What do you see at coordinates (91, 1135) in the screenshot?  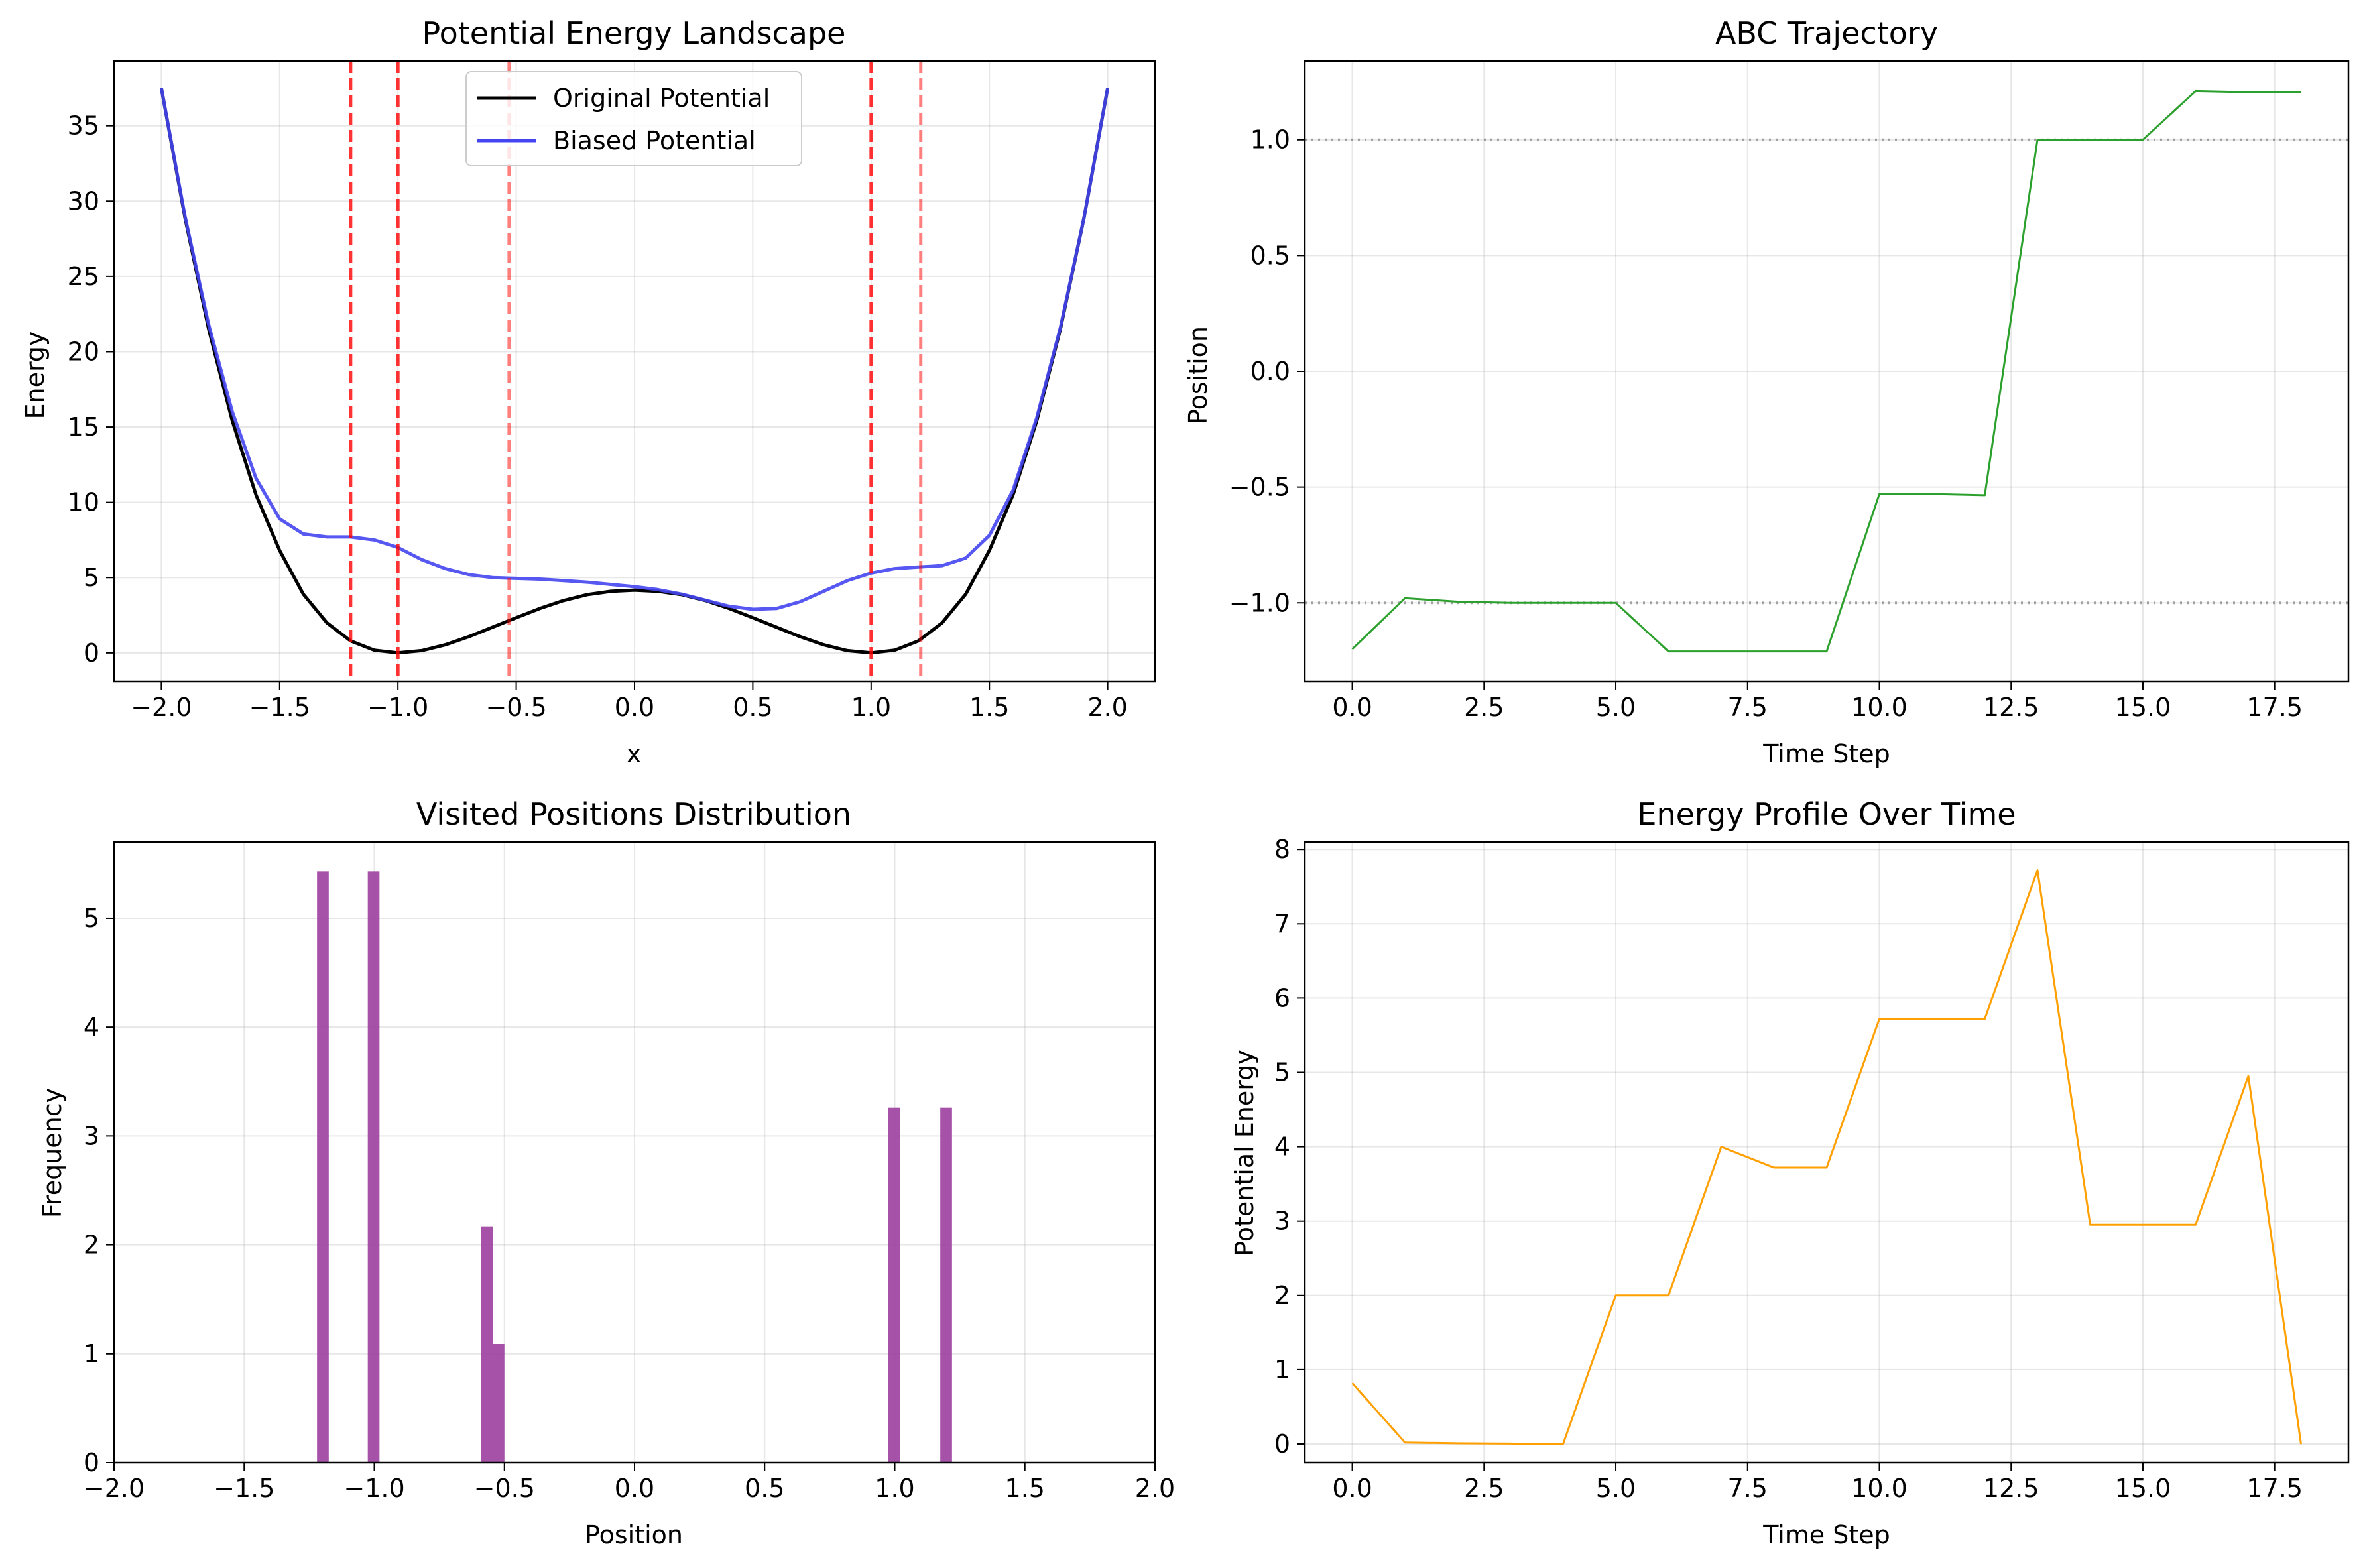 I see `y-tick-label: 3` at bounding box center [91, 1135].